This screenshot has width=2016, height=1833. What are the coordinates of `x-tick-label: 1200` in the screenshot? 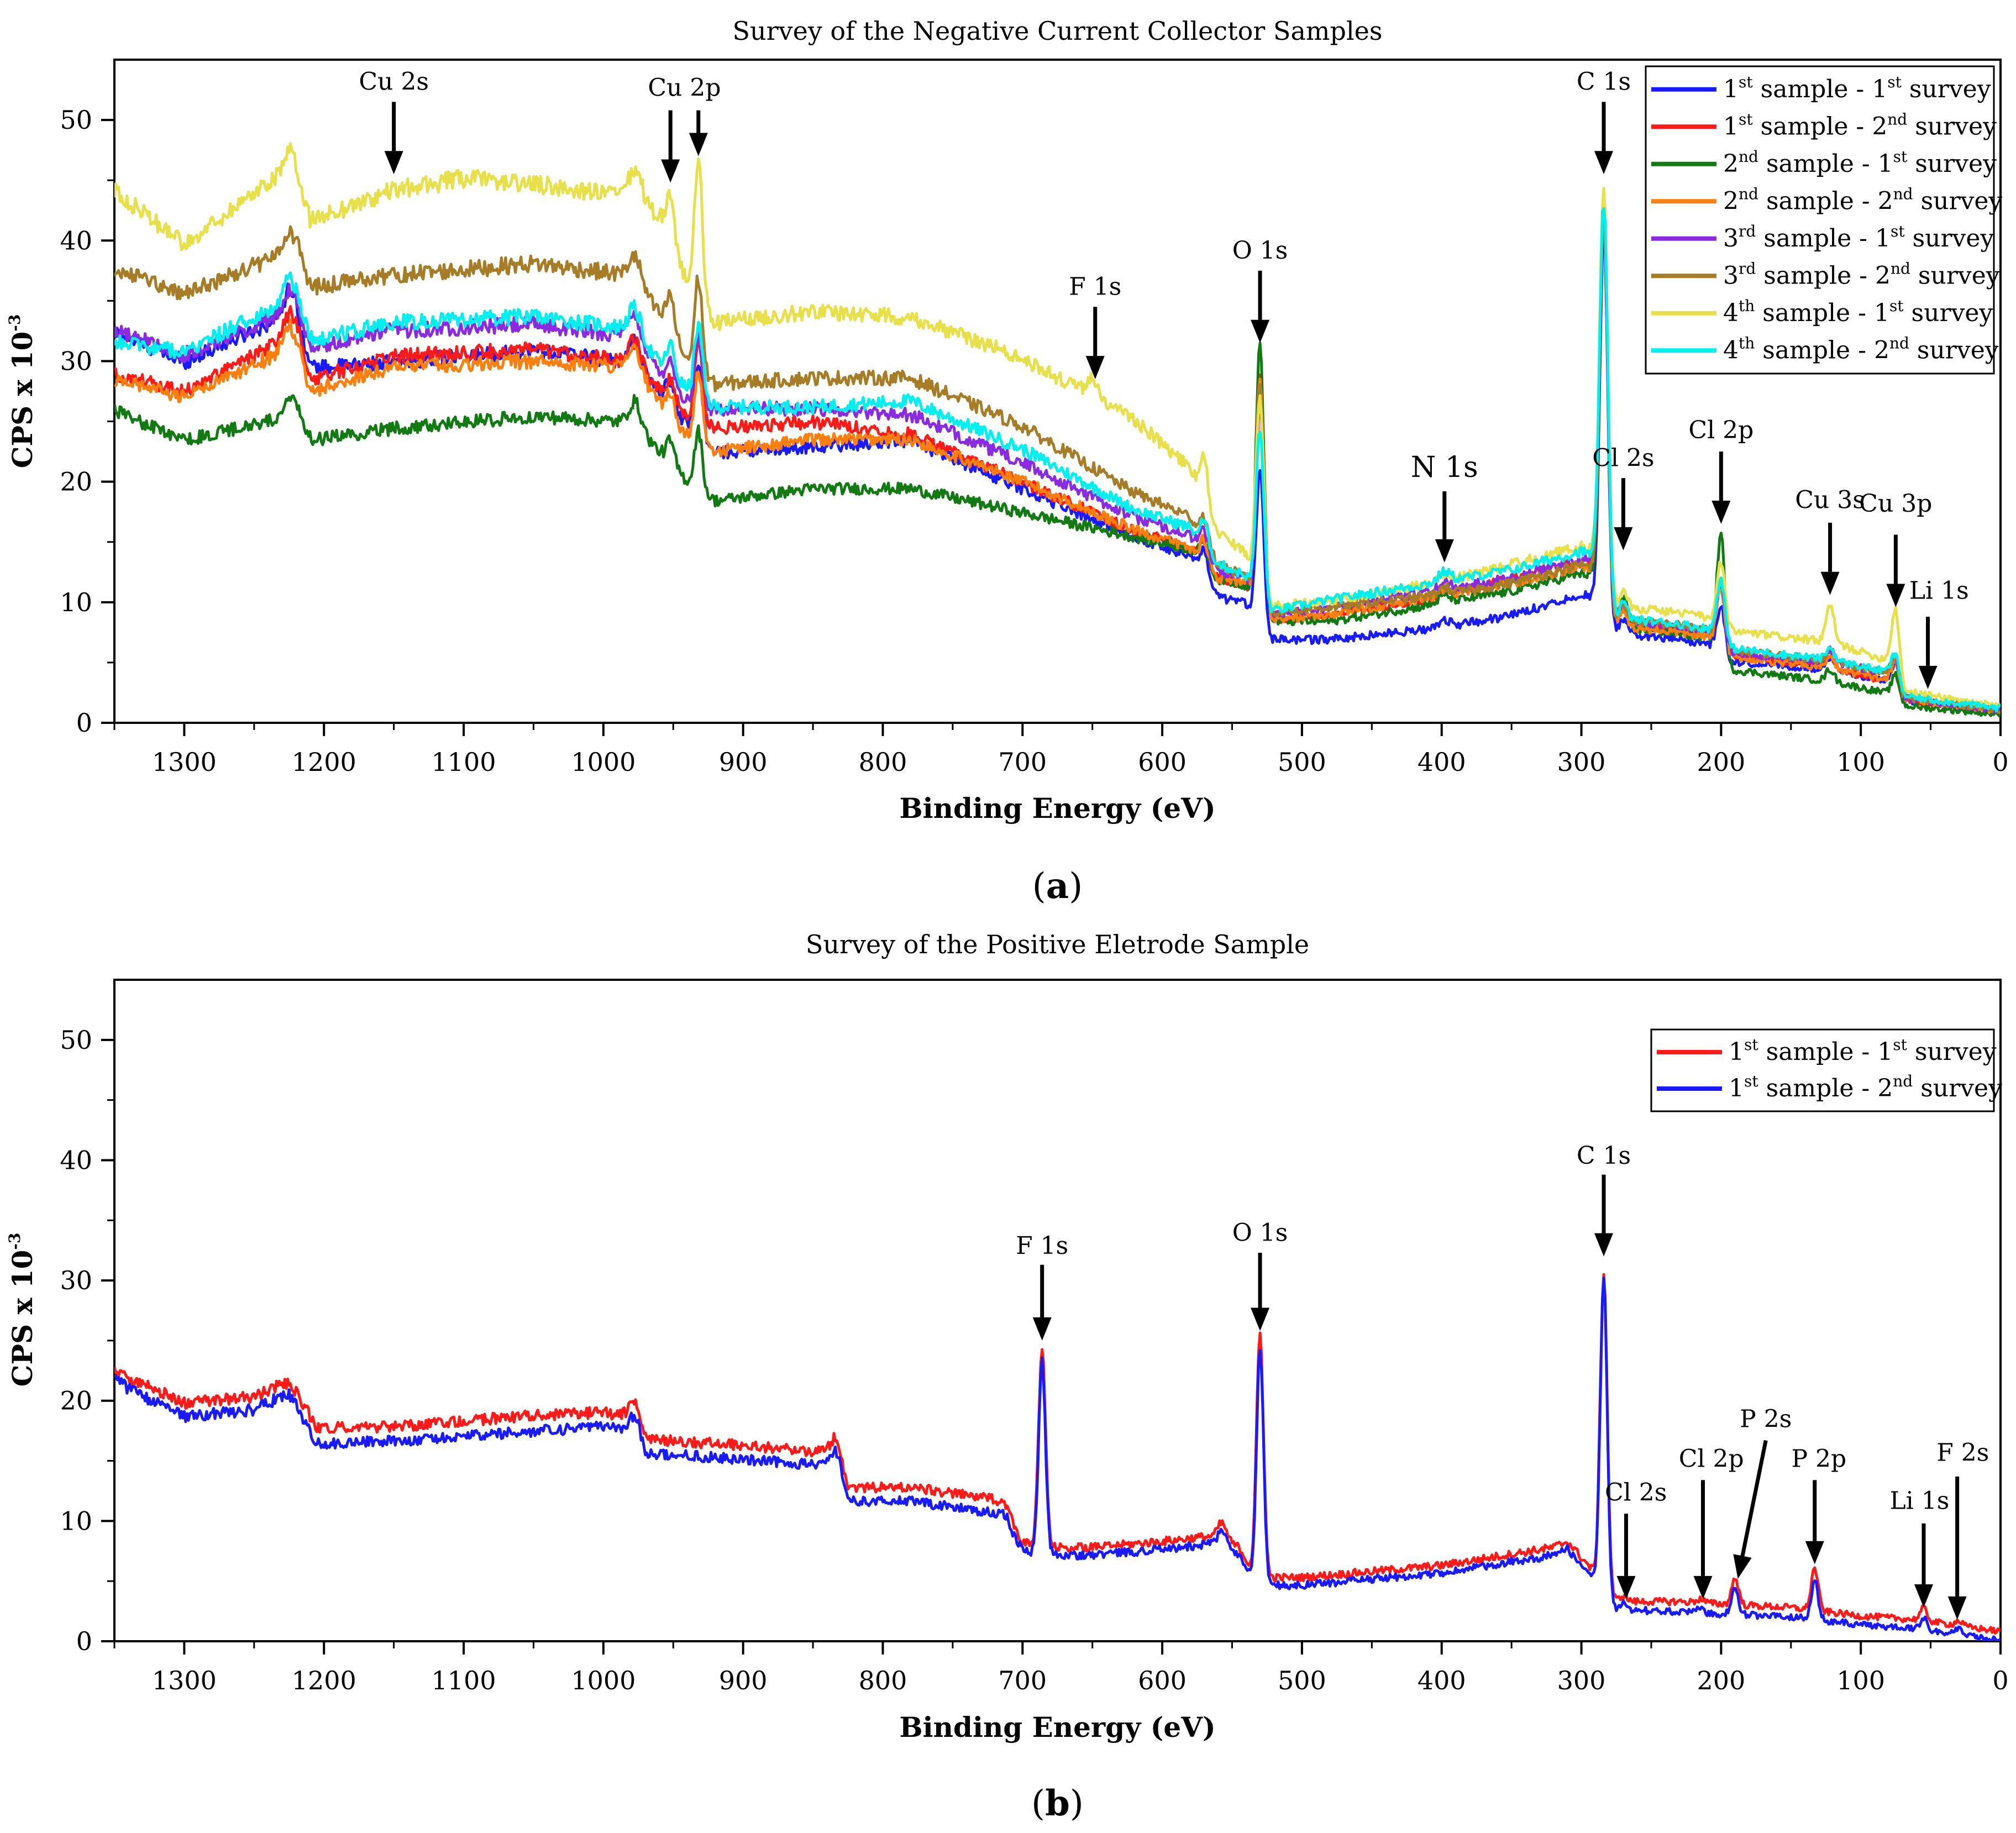 It's located at (324, 1681).